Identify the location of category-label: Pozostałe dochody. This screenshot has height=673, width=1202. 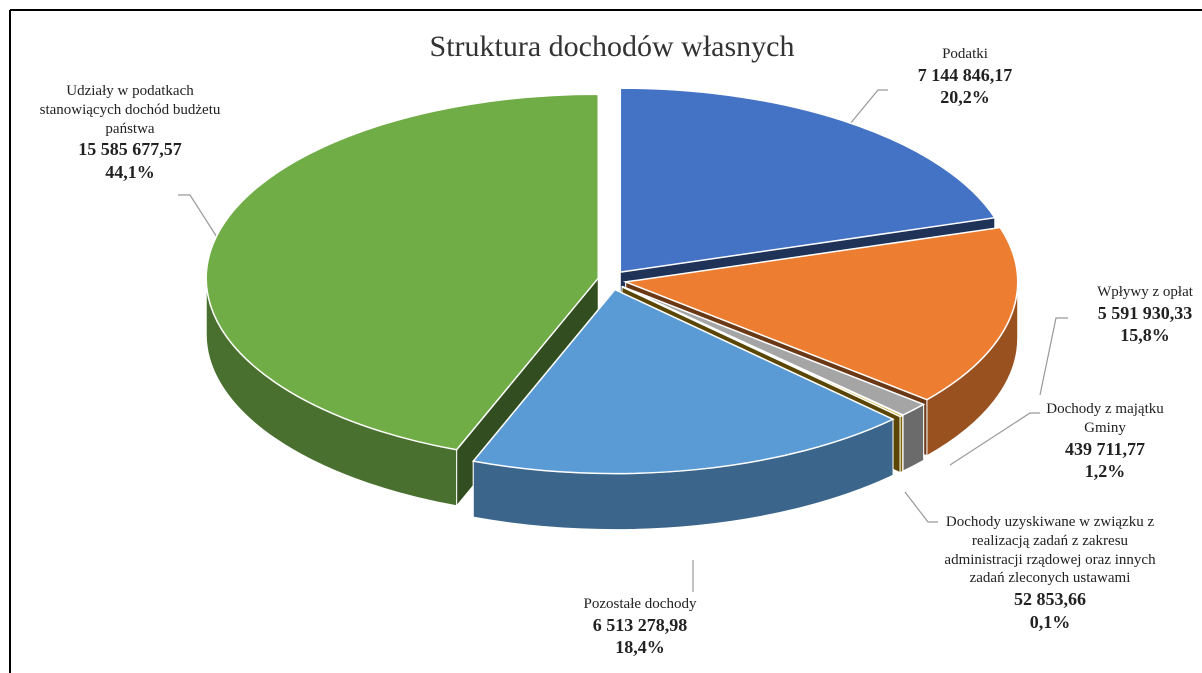
(640, 604).